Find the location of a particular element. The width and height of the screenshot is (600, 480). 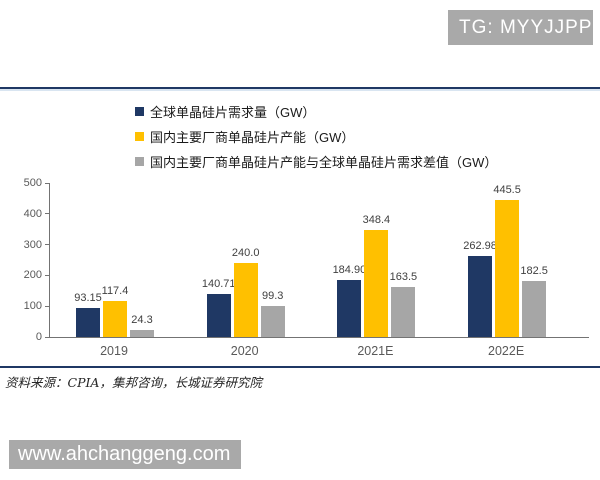

bar: 240.0 is located at coordinates (245, 292).